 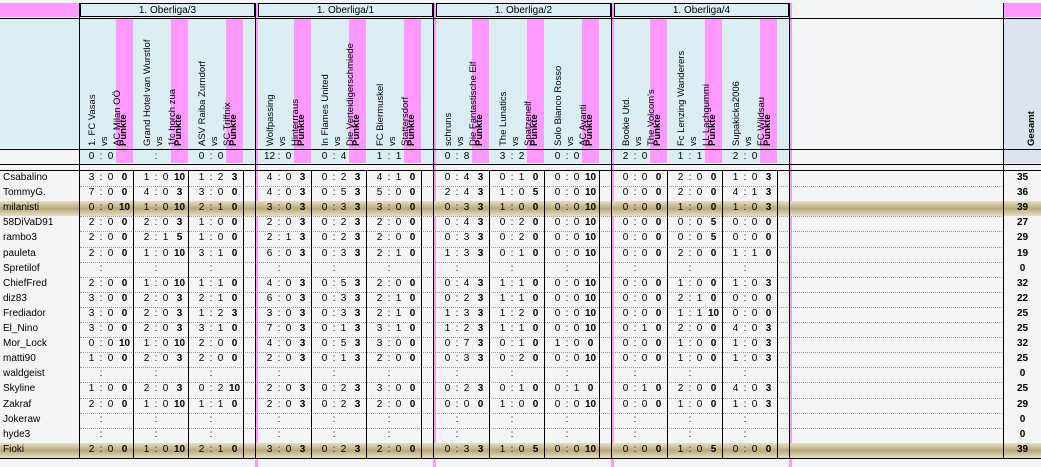 What do you see at coordinates (25, 177) in the screenshot?
I see `player-name: Csabalino` at bounding box center [25, 177].